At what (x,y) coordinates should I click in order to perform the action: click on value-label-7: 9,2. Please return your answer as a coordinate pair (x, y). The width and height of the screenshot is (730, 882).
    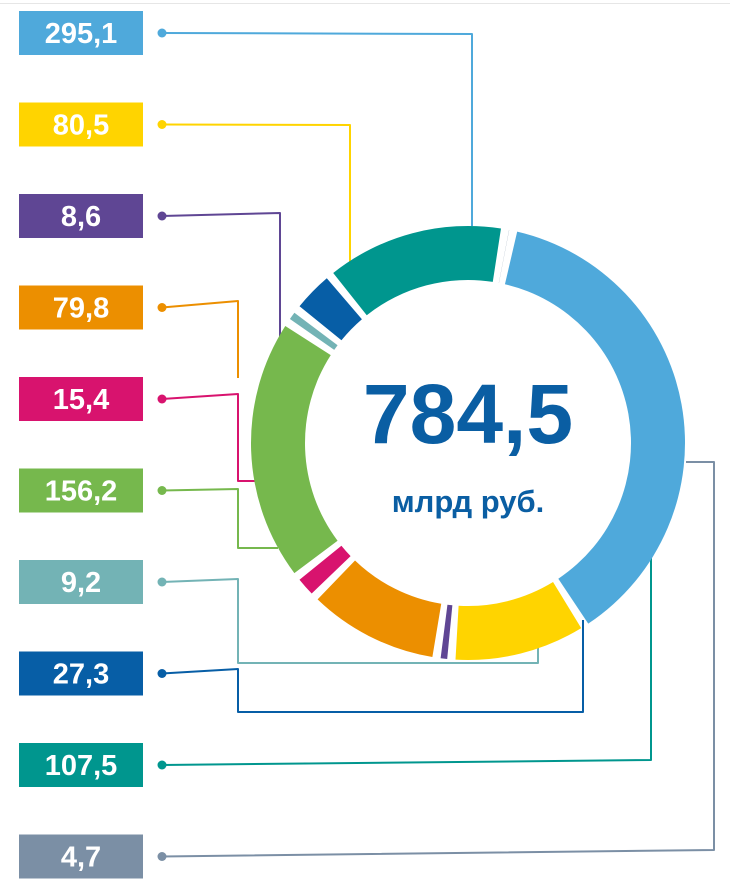
    Looking at the image, I should click on (81, 582).